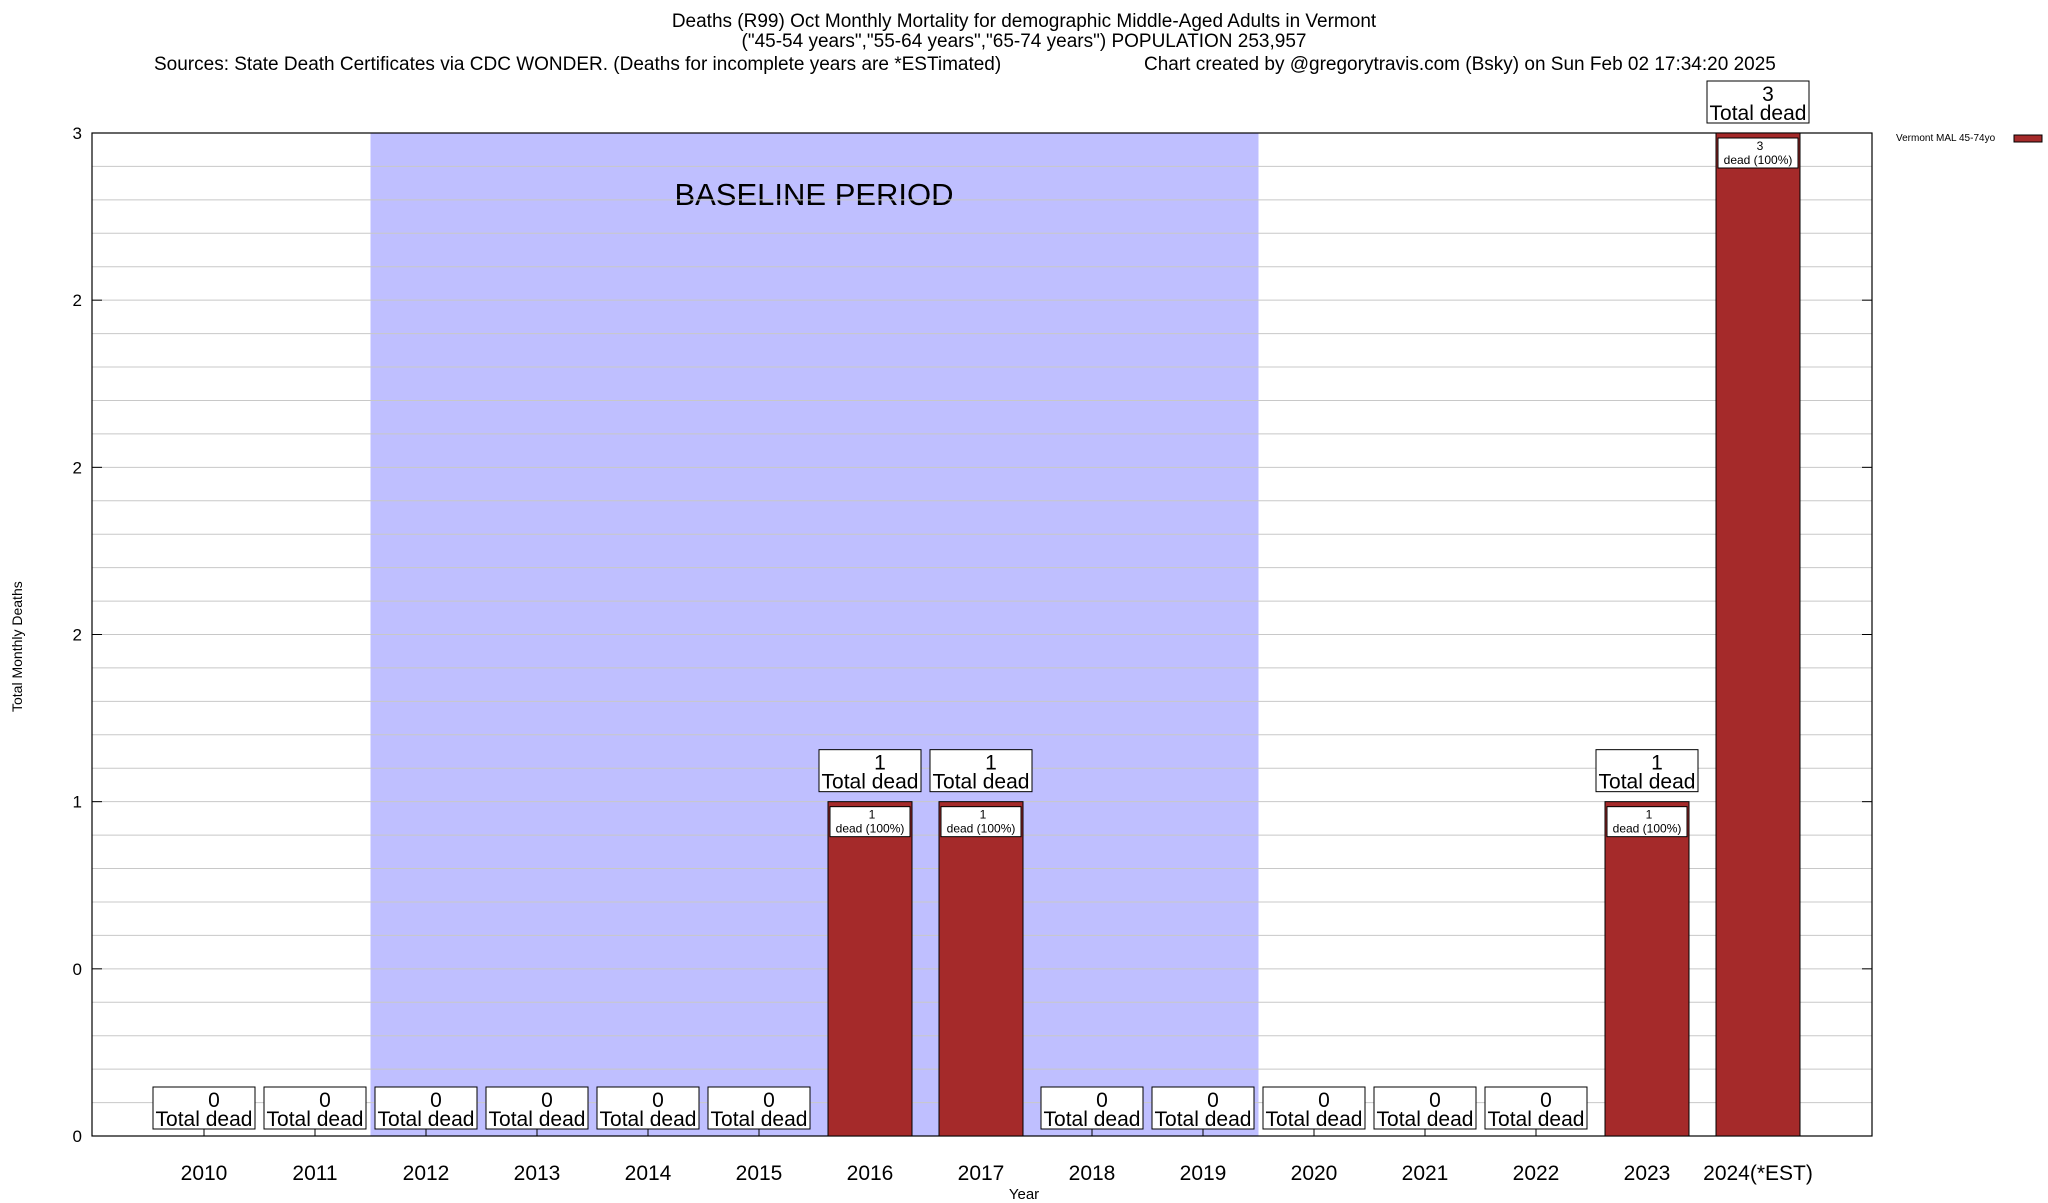 The width and height of the screenshot is (2048, 1203). Describe the element at coordinates (1768, 94) in the screenshot. I see `total-label-count: 3` at that location.